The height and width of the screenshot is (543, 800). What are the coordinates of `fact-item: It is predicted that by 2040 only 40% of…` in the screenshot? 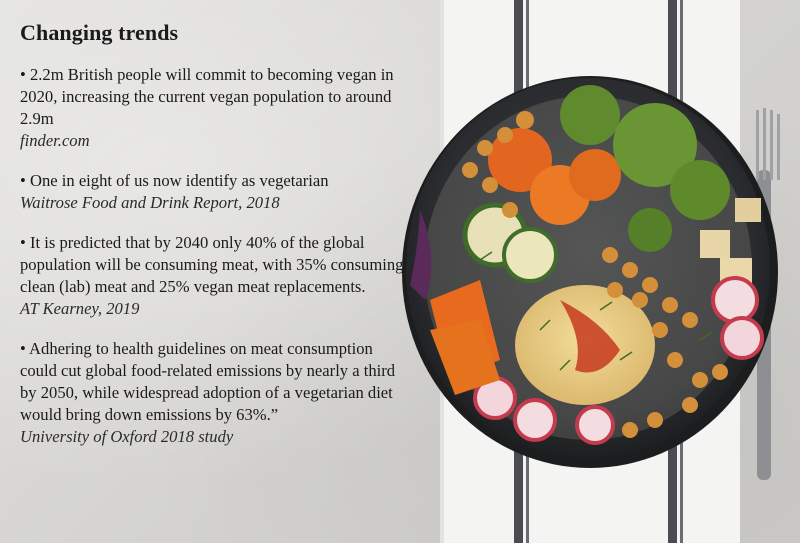 It's located at (215, 276).